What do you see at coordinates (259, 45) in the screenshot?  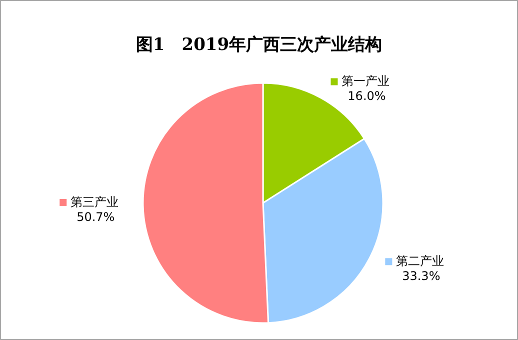 I see `chart-title: 图1 2019年广西三次产业结构` at bounding box center [259, 45].